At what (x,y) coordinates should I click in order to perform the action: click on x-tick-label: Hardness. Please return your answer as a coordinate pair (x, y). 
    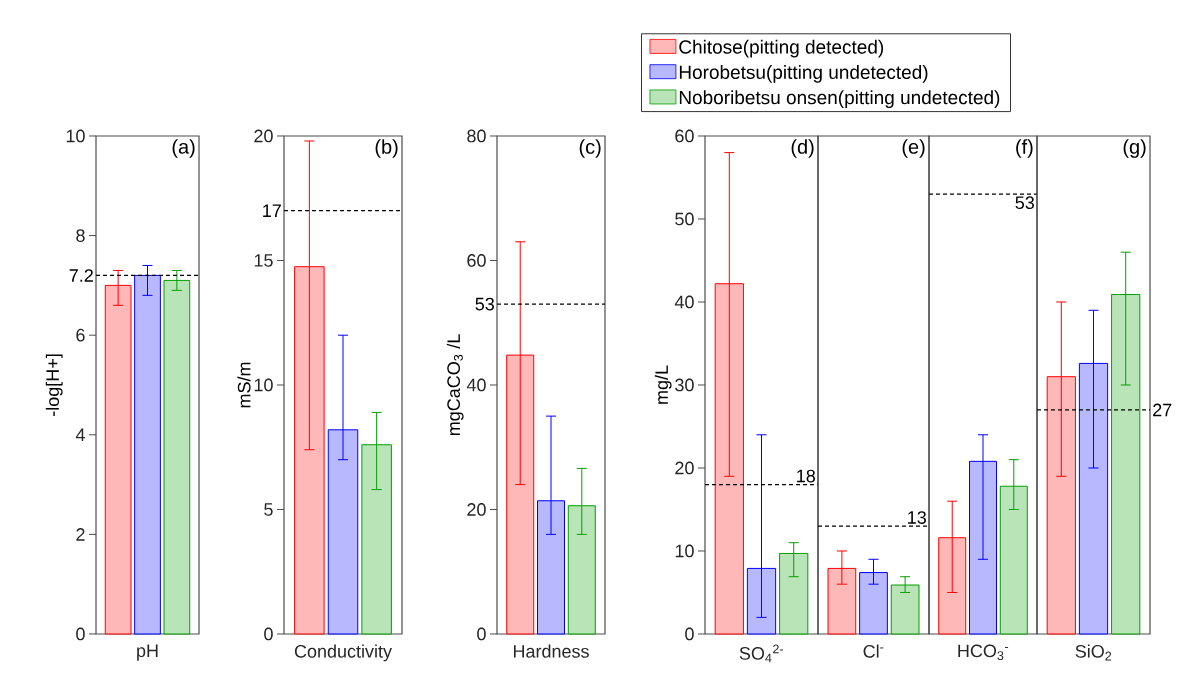
    Looking at the image, I should click on (551, 651).